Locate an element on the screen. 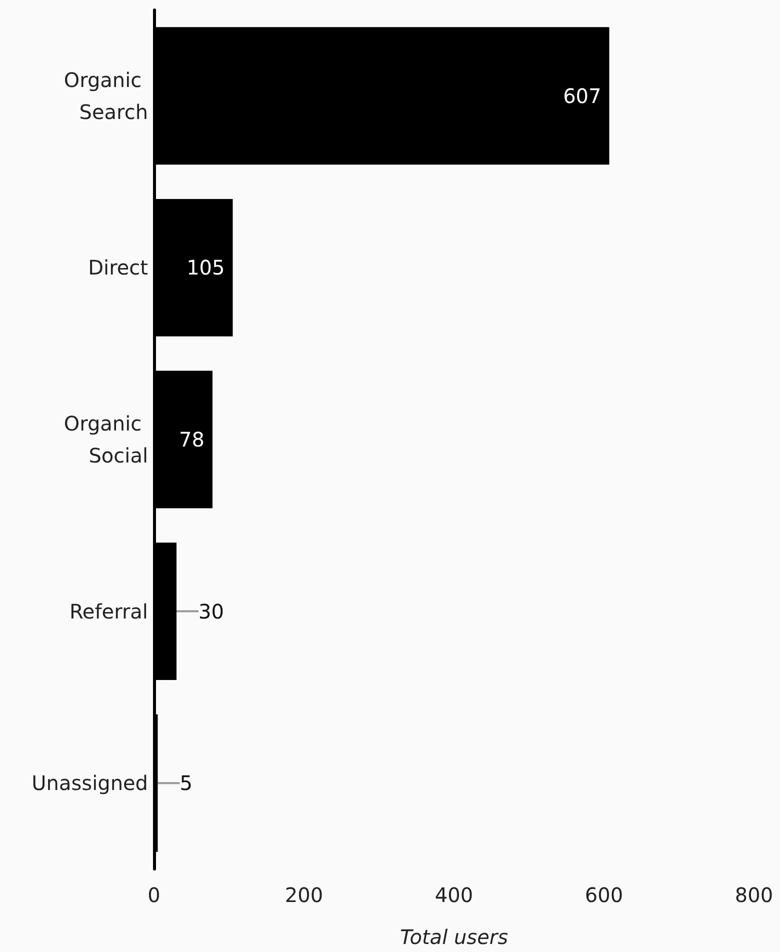 Image resolution: width=780 pixels, height=952 pixels. x-axis-title: Total users is located at coordinates (454, 937).